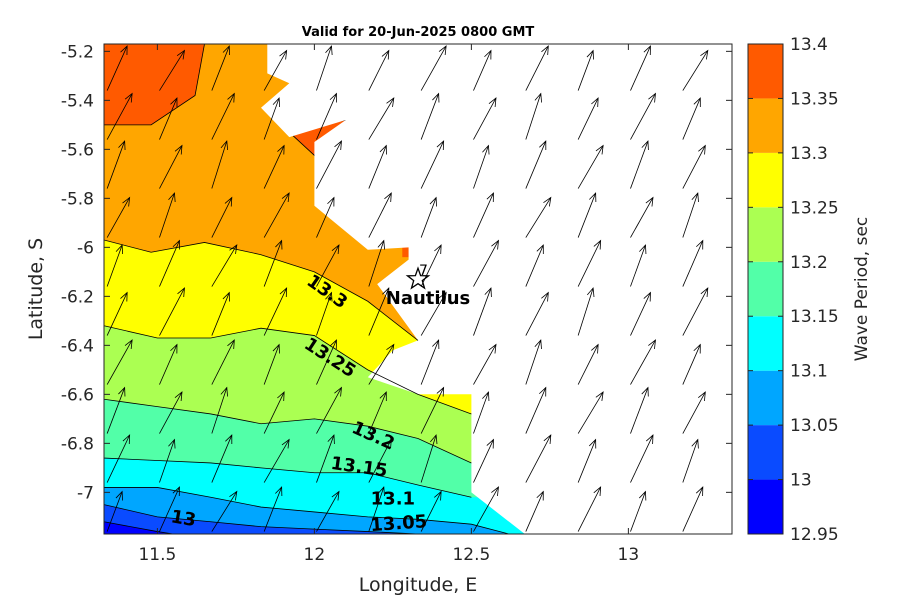  Describe the element at coordinates (77, 346) in the screenshot. I see `y-tick-label: -6.4` at that location.